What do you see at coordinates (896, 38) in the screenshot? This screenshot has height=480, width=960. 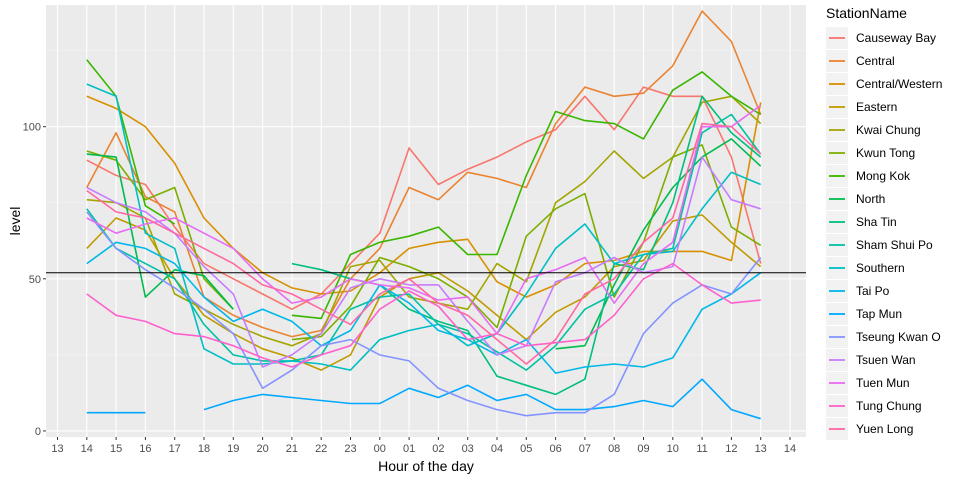 I see `legend-label: Causeway Bay` at bounding box center [896, 38].